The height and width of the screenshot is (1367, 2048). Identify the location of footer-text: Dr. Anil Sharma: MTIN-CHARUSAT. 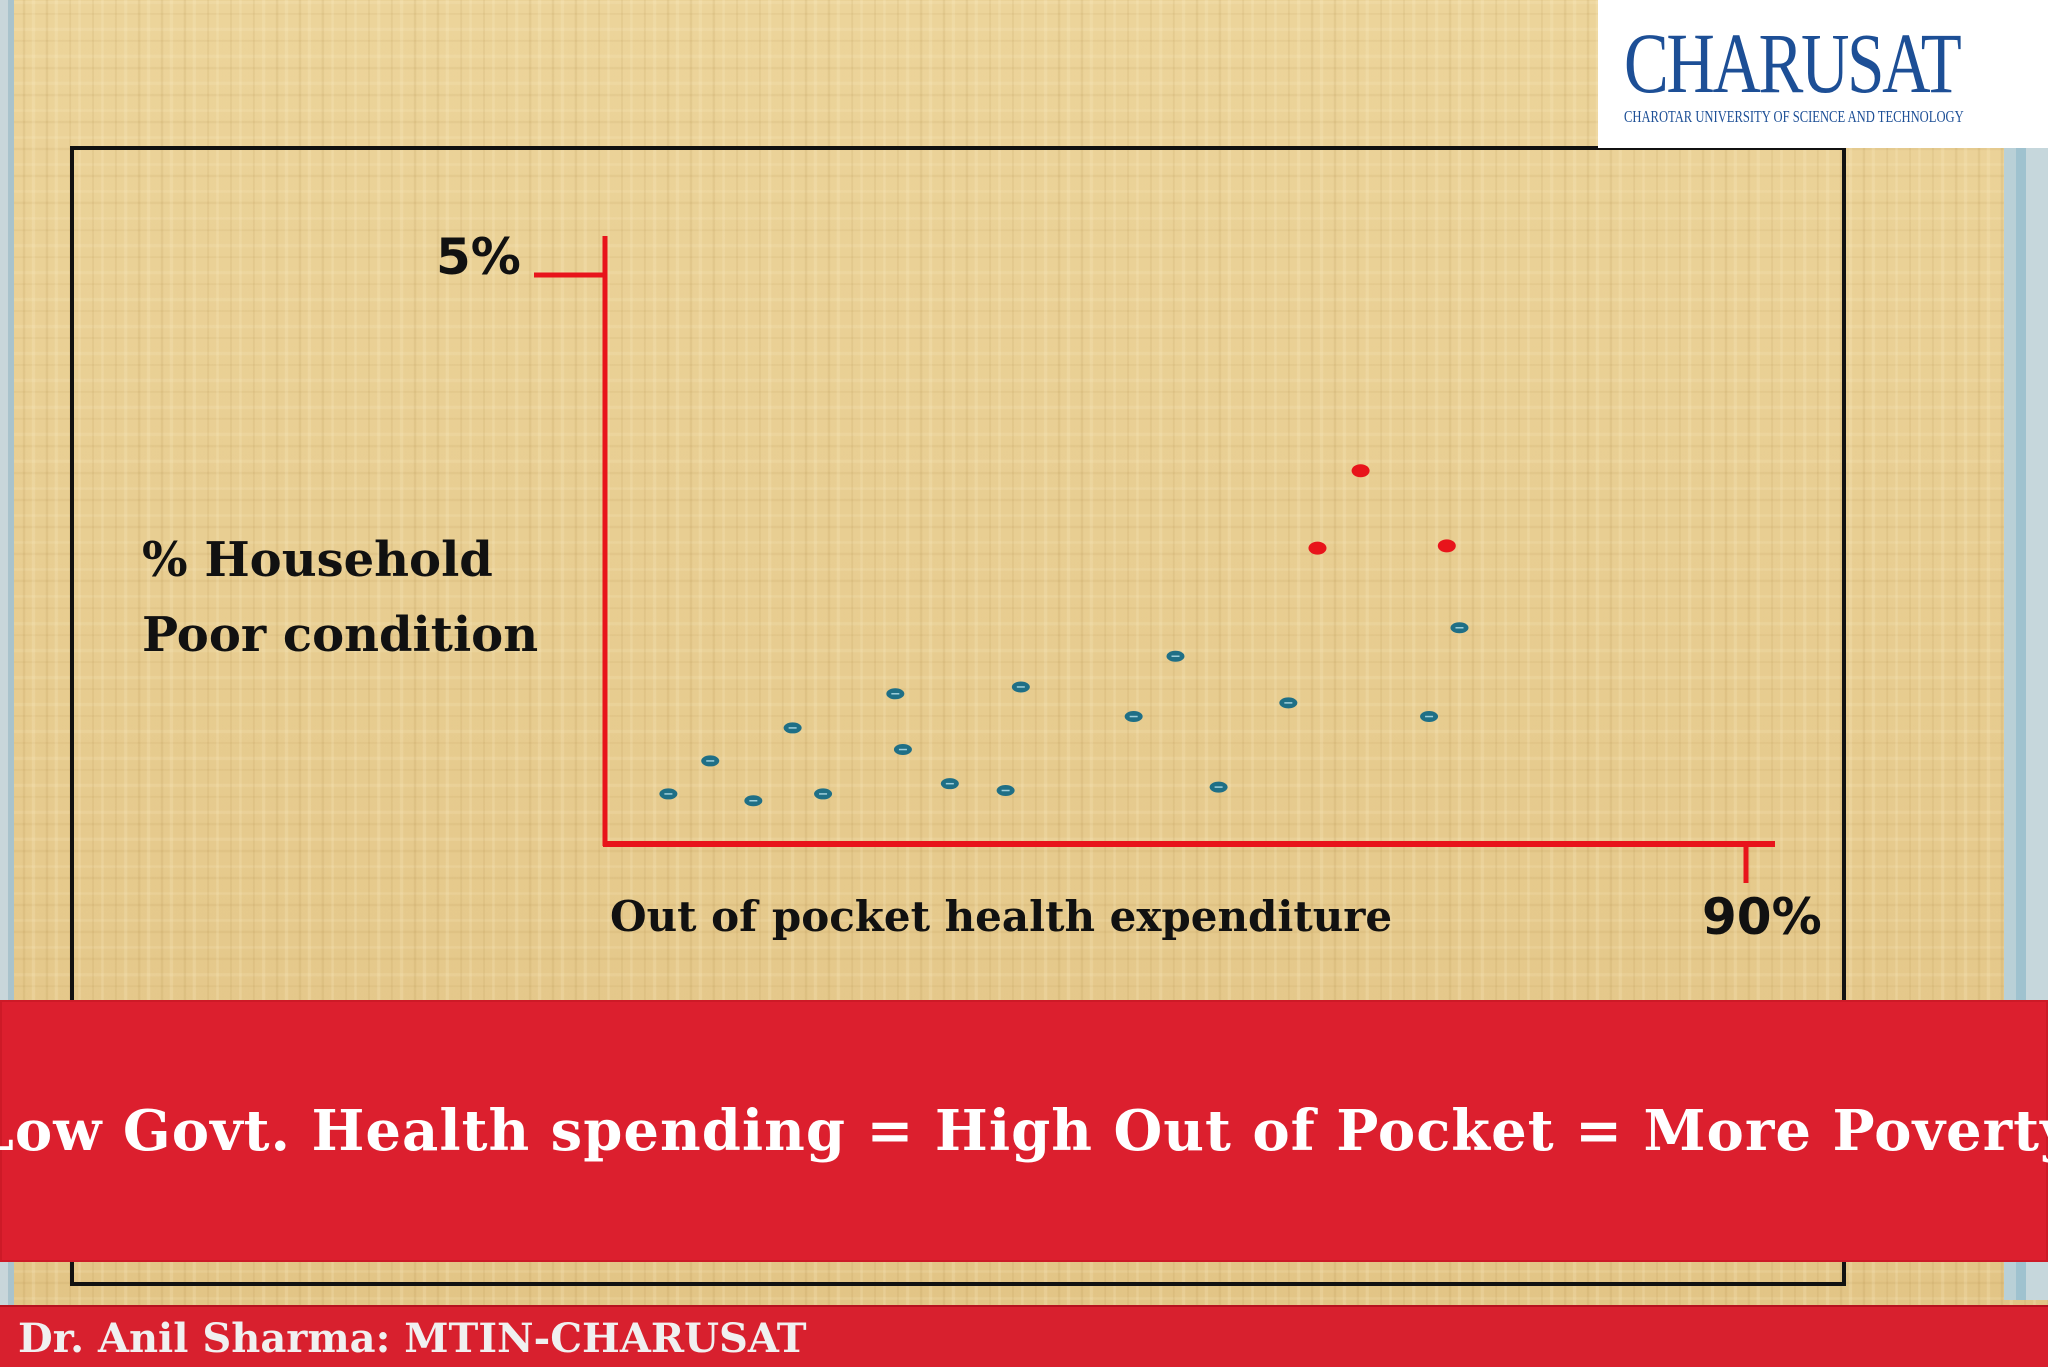
(412, 1338).